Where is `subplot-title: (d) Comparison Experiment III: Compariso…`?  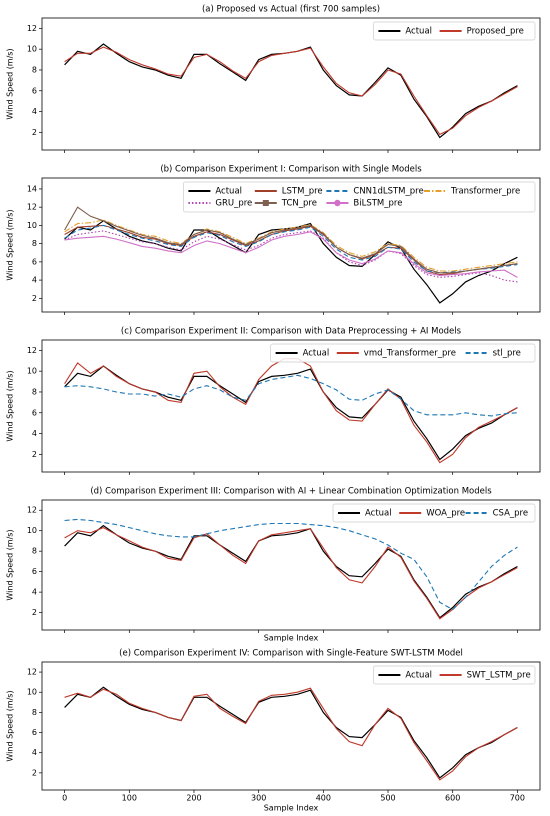 subplot-title: (d) Comparison Experiment III: Compariso… is located at coordinates (291, 492).